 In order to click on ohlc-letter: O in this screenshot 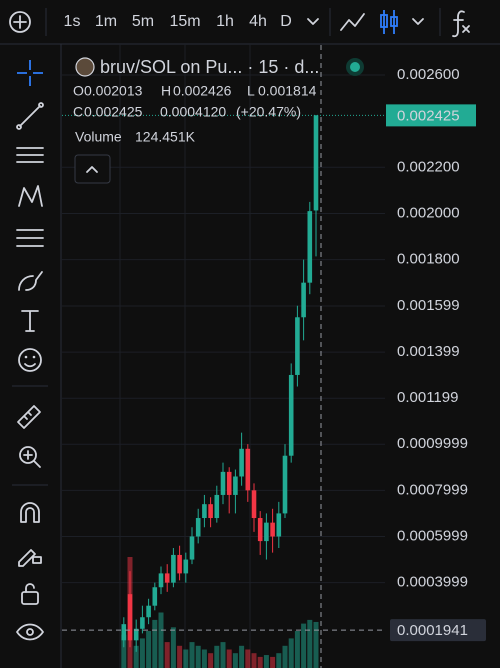, I will do `click(78, 91)`.